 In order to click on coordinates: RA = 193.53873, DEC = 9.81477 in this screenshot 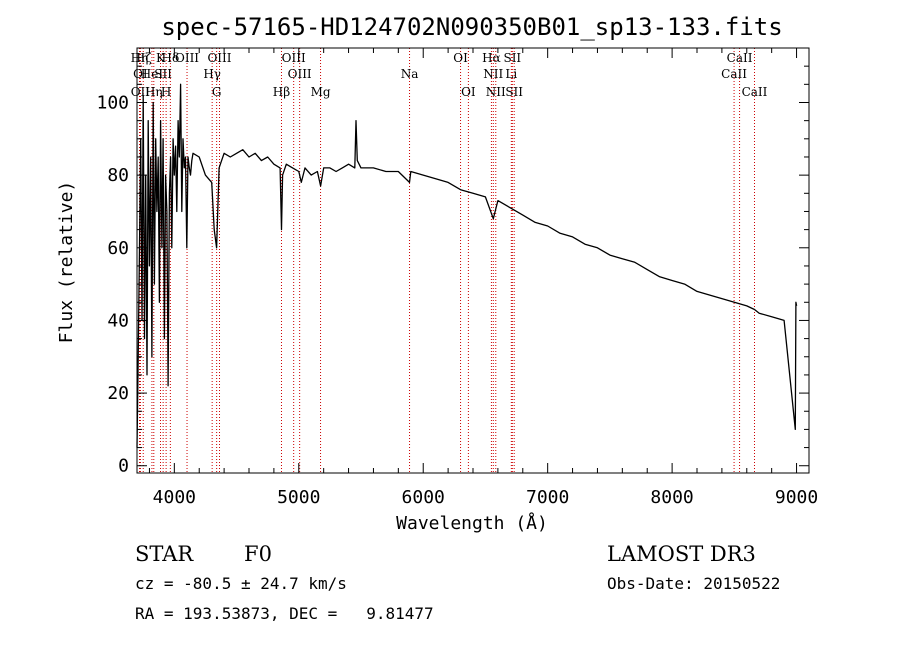, I will do `click(284, 613)`.